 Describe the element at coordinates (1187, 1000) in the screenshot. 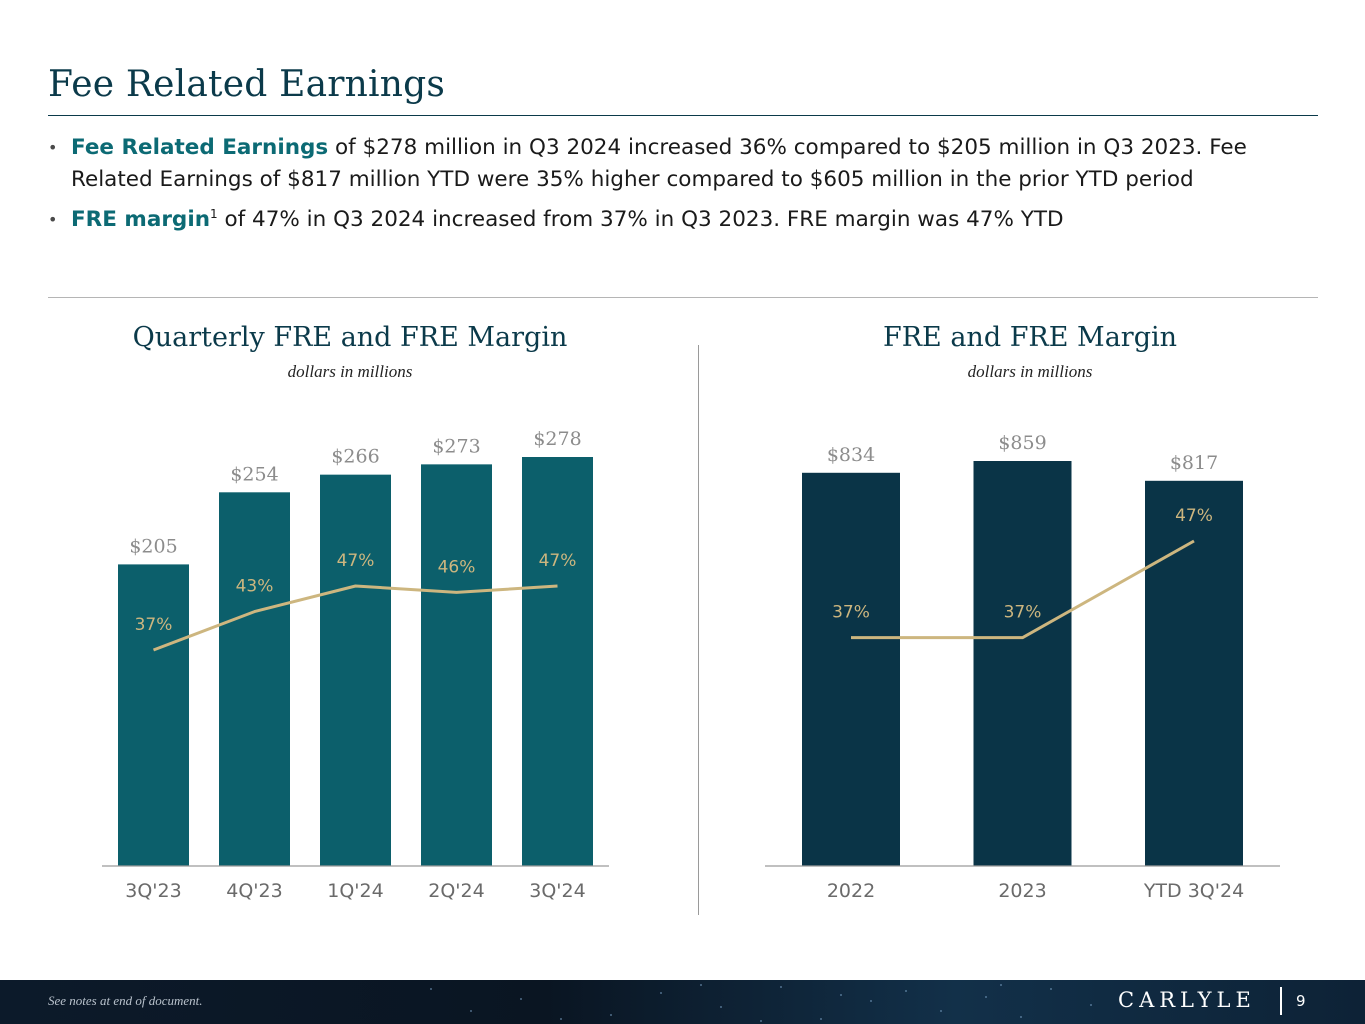

I see `carlyle-logo: CARLYLE` at that location.